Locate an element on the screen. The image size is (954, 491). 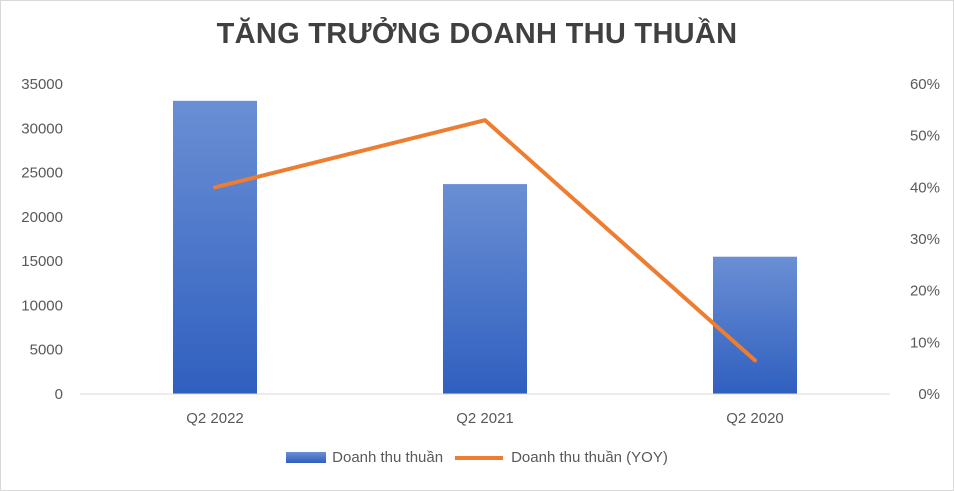
category-tick-label: Q2 2020 is located at coordinates (755, 418).